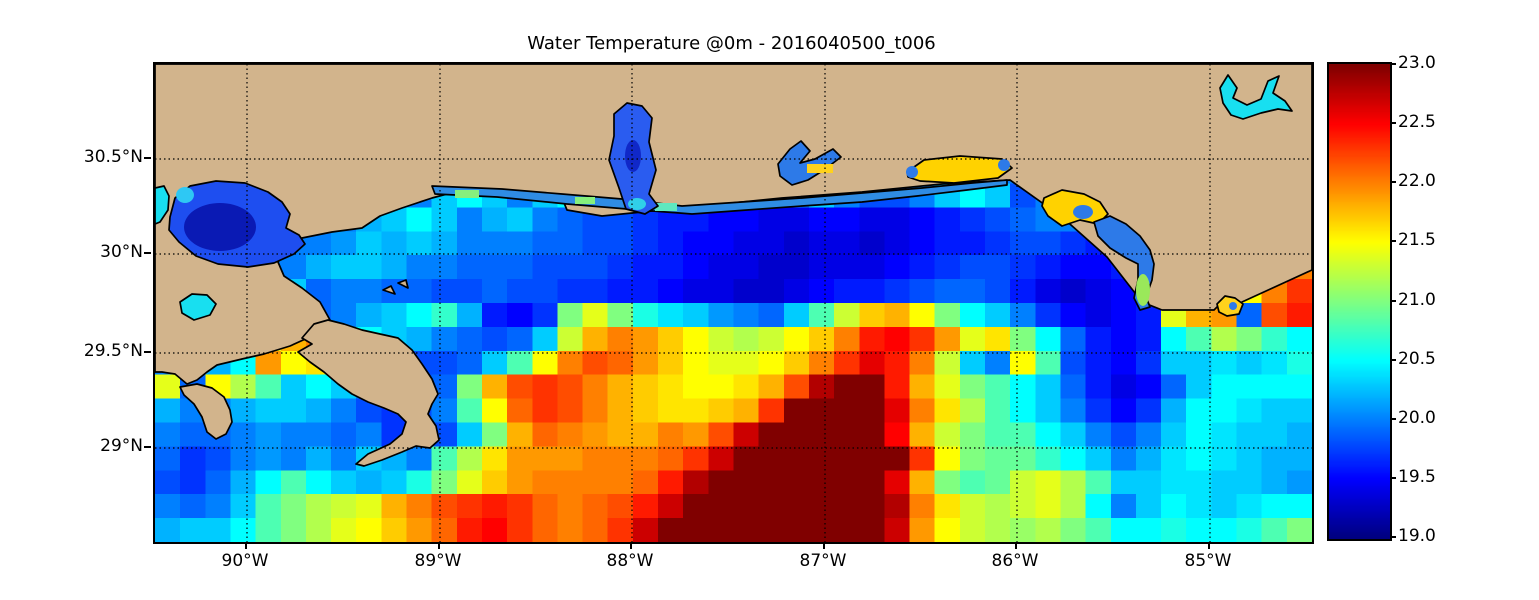 The height and width of the screenshot is (600, 1539). I want to click on colorbar-tick-label: 23.0, so click(1417, 63).